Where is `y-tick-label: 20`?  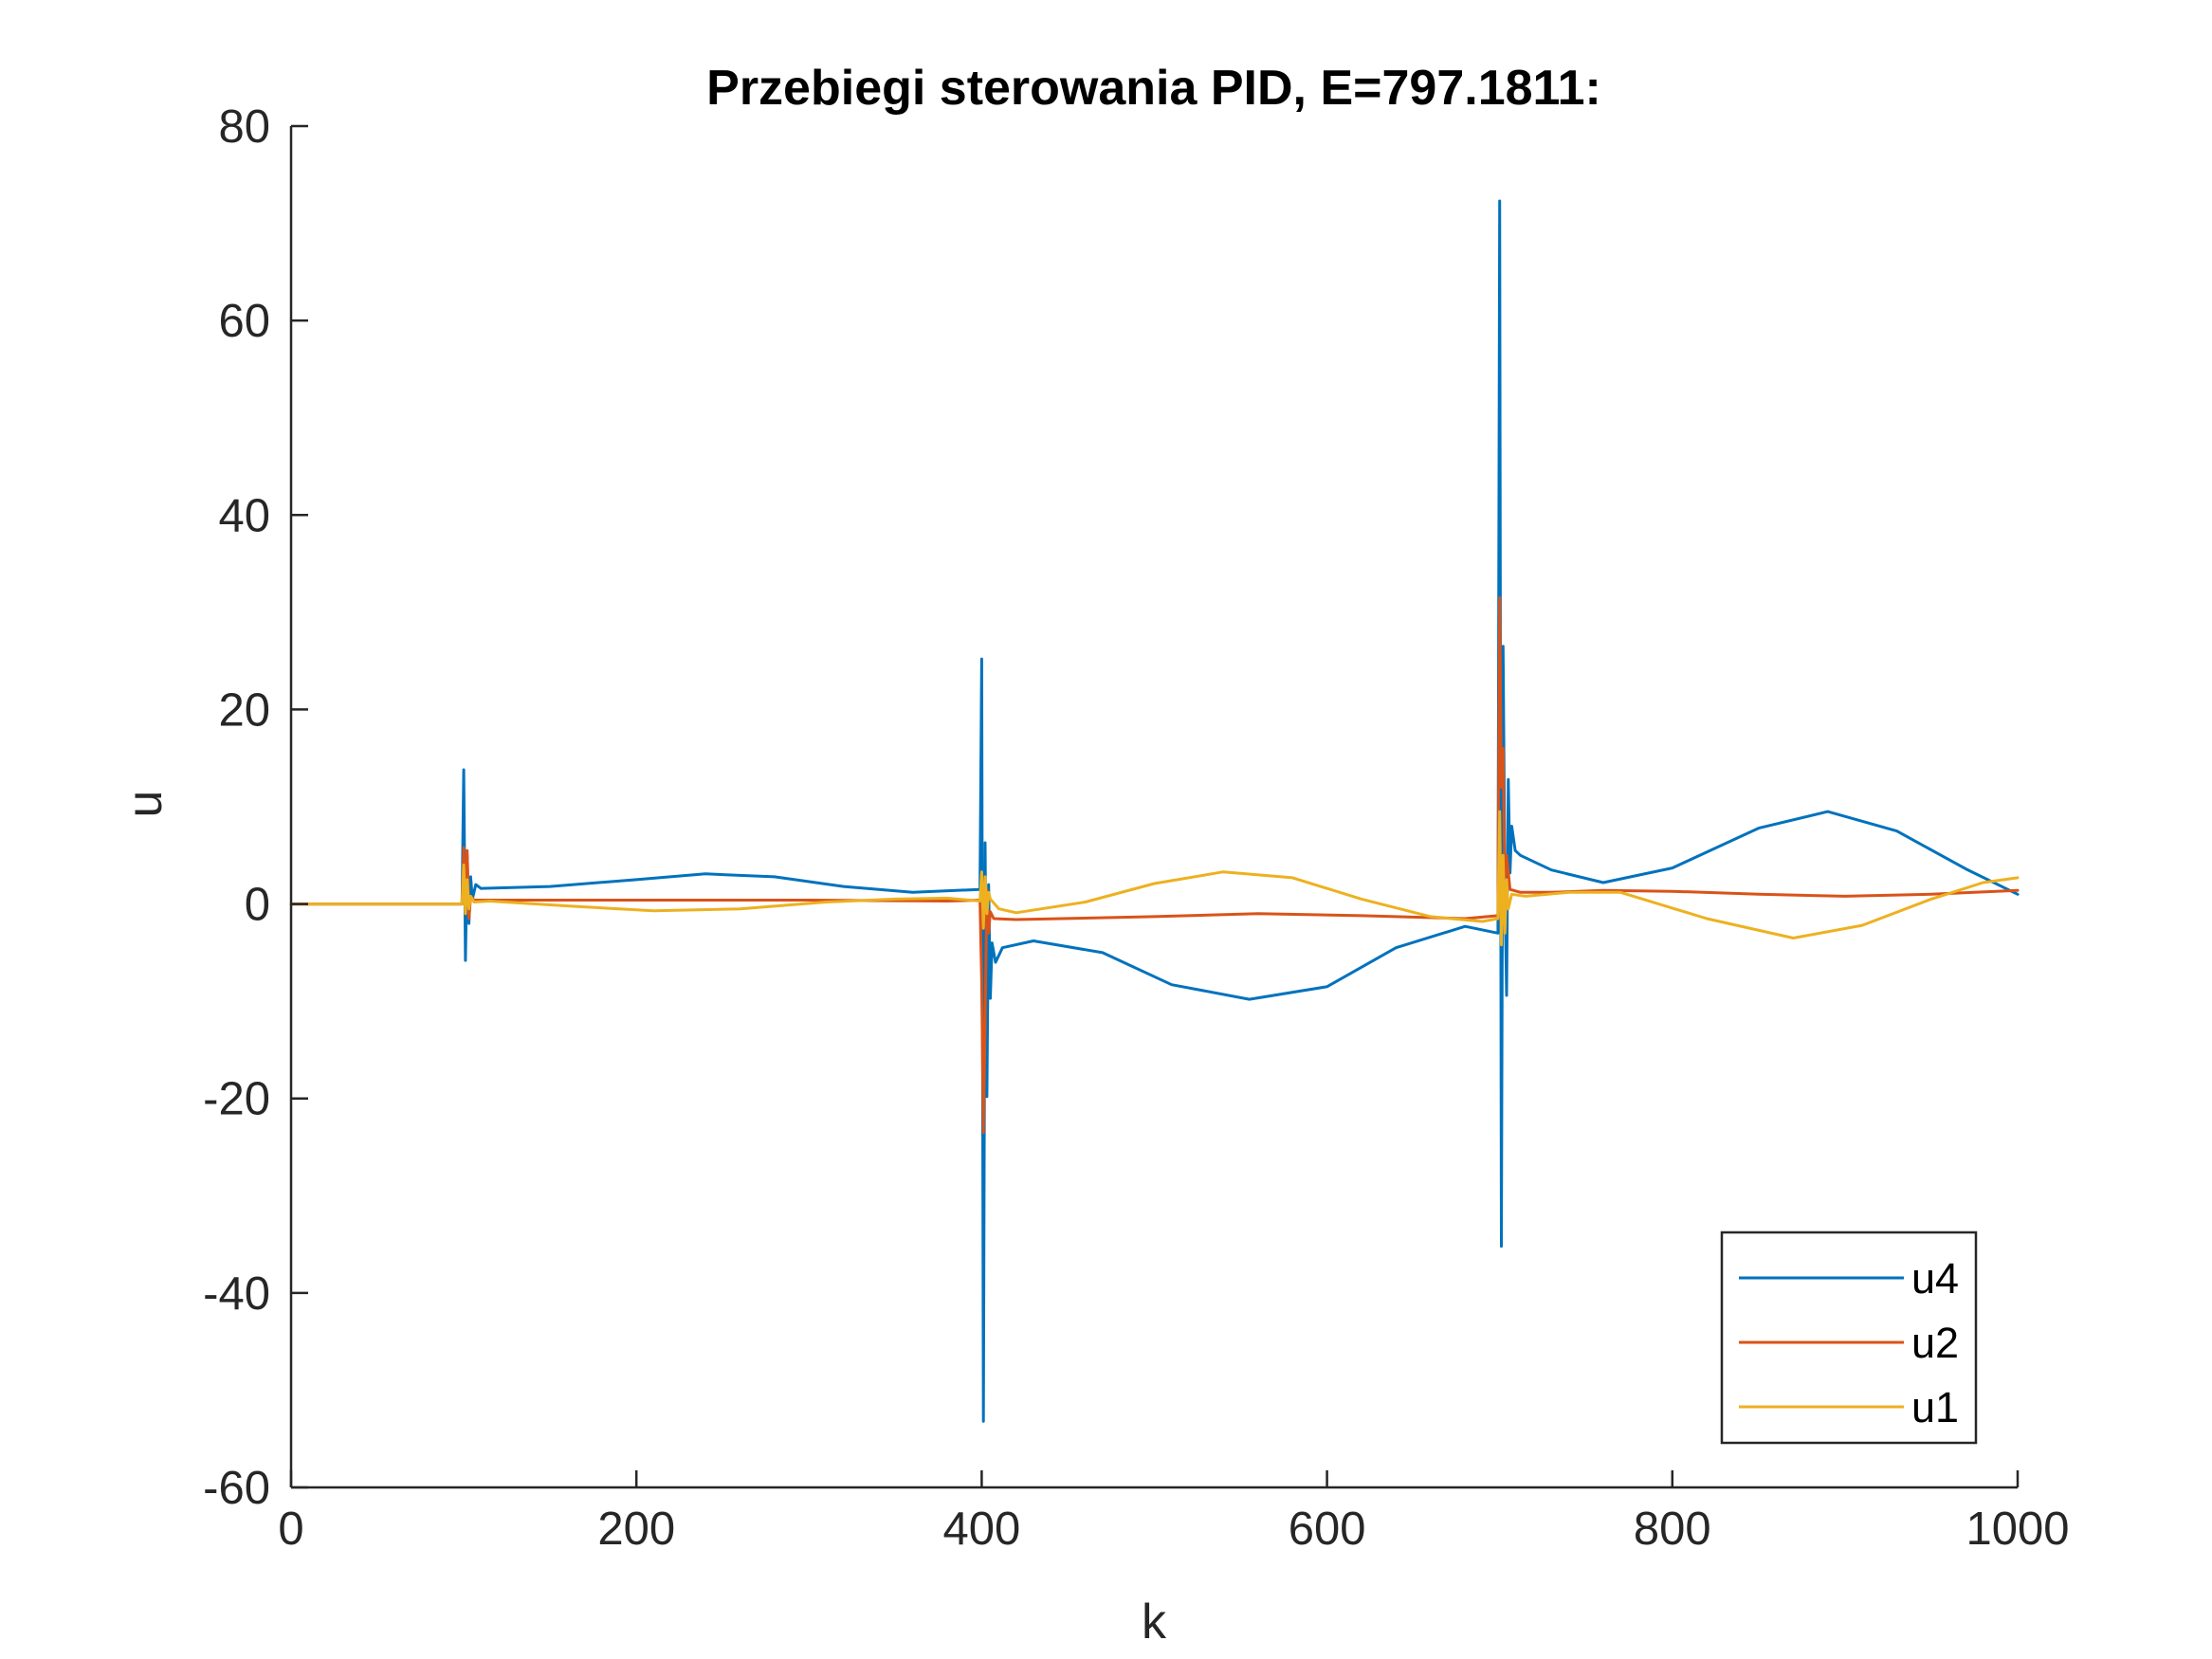 y-tick-label: 20 is located at coordinates (244, 710).